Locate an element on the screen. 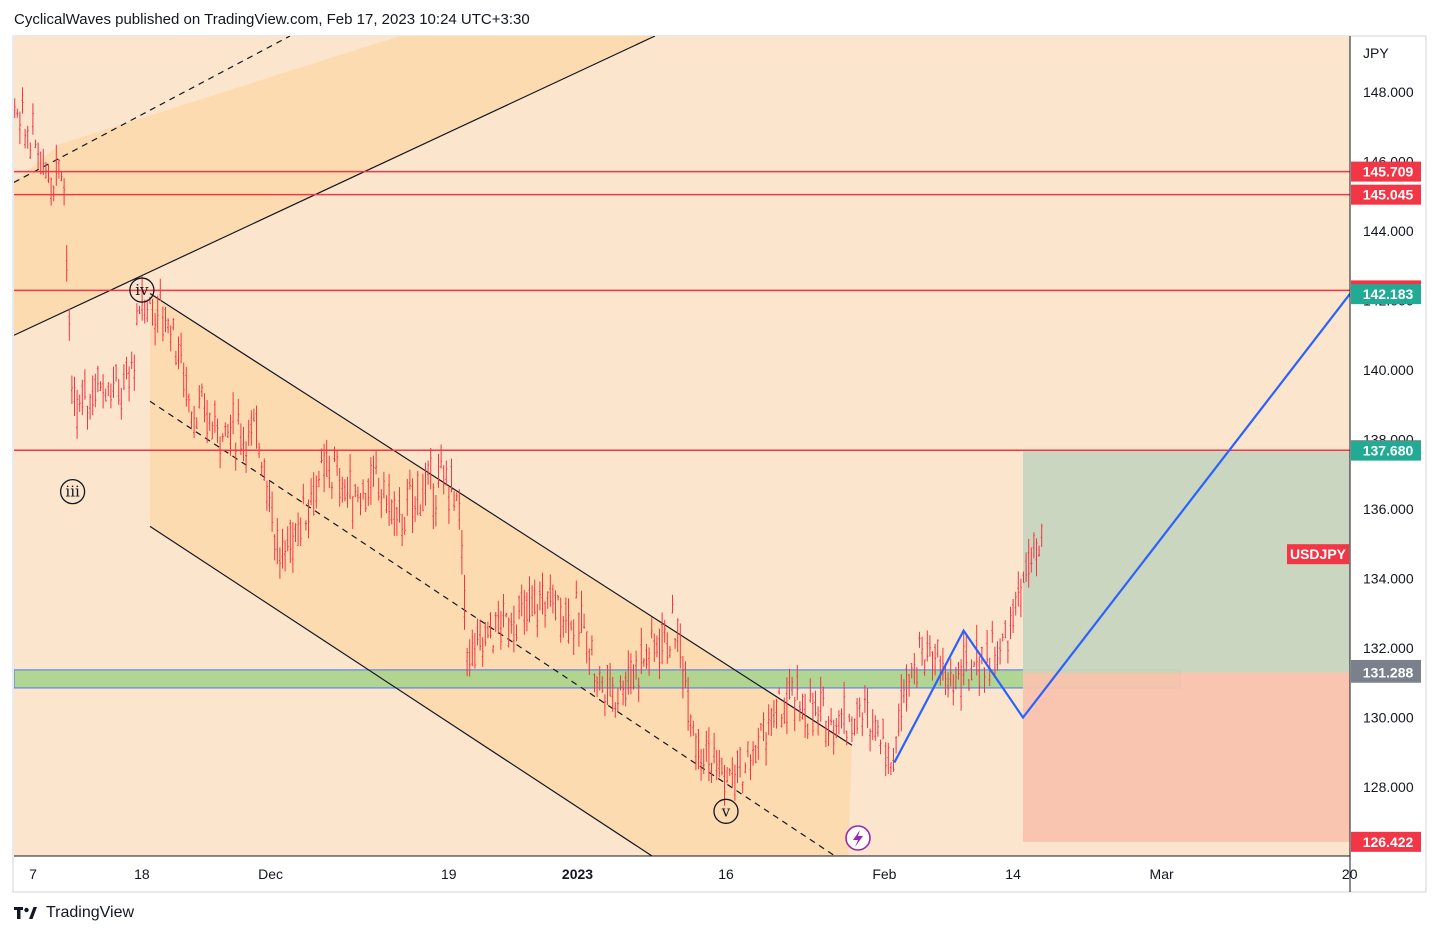 This screenshot has width=1440, height=940. wave-label-iv: iv is located at coordinates (142, 290).